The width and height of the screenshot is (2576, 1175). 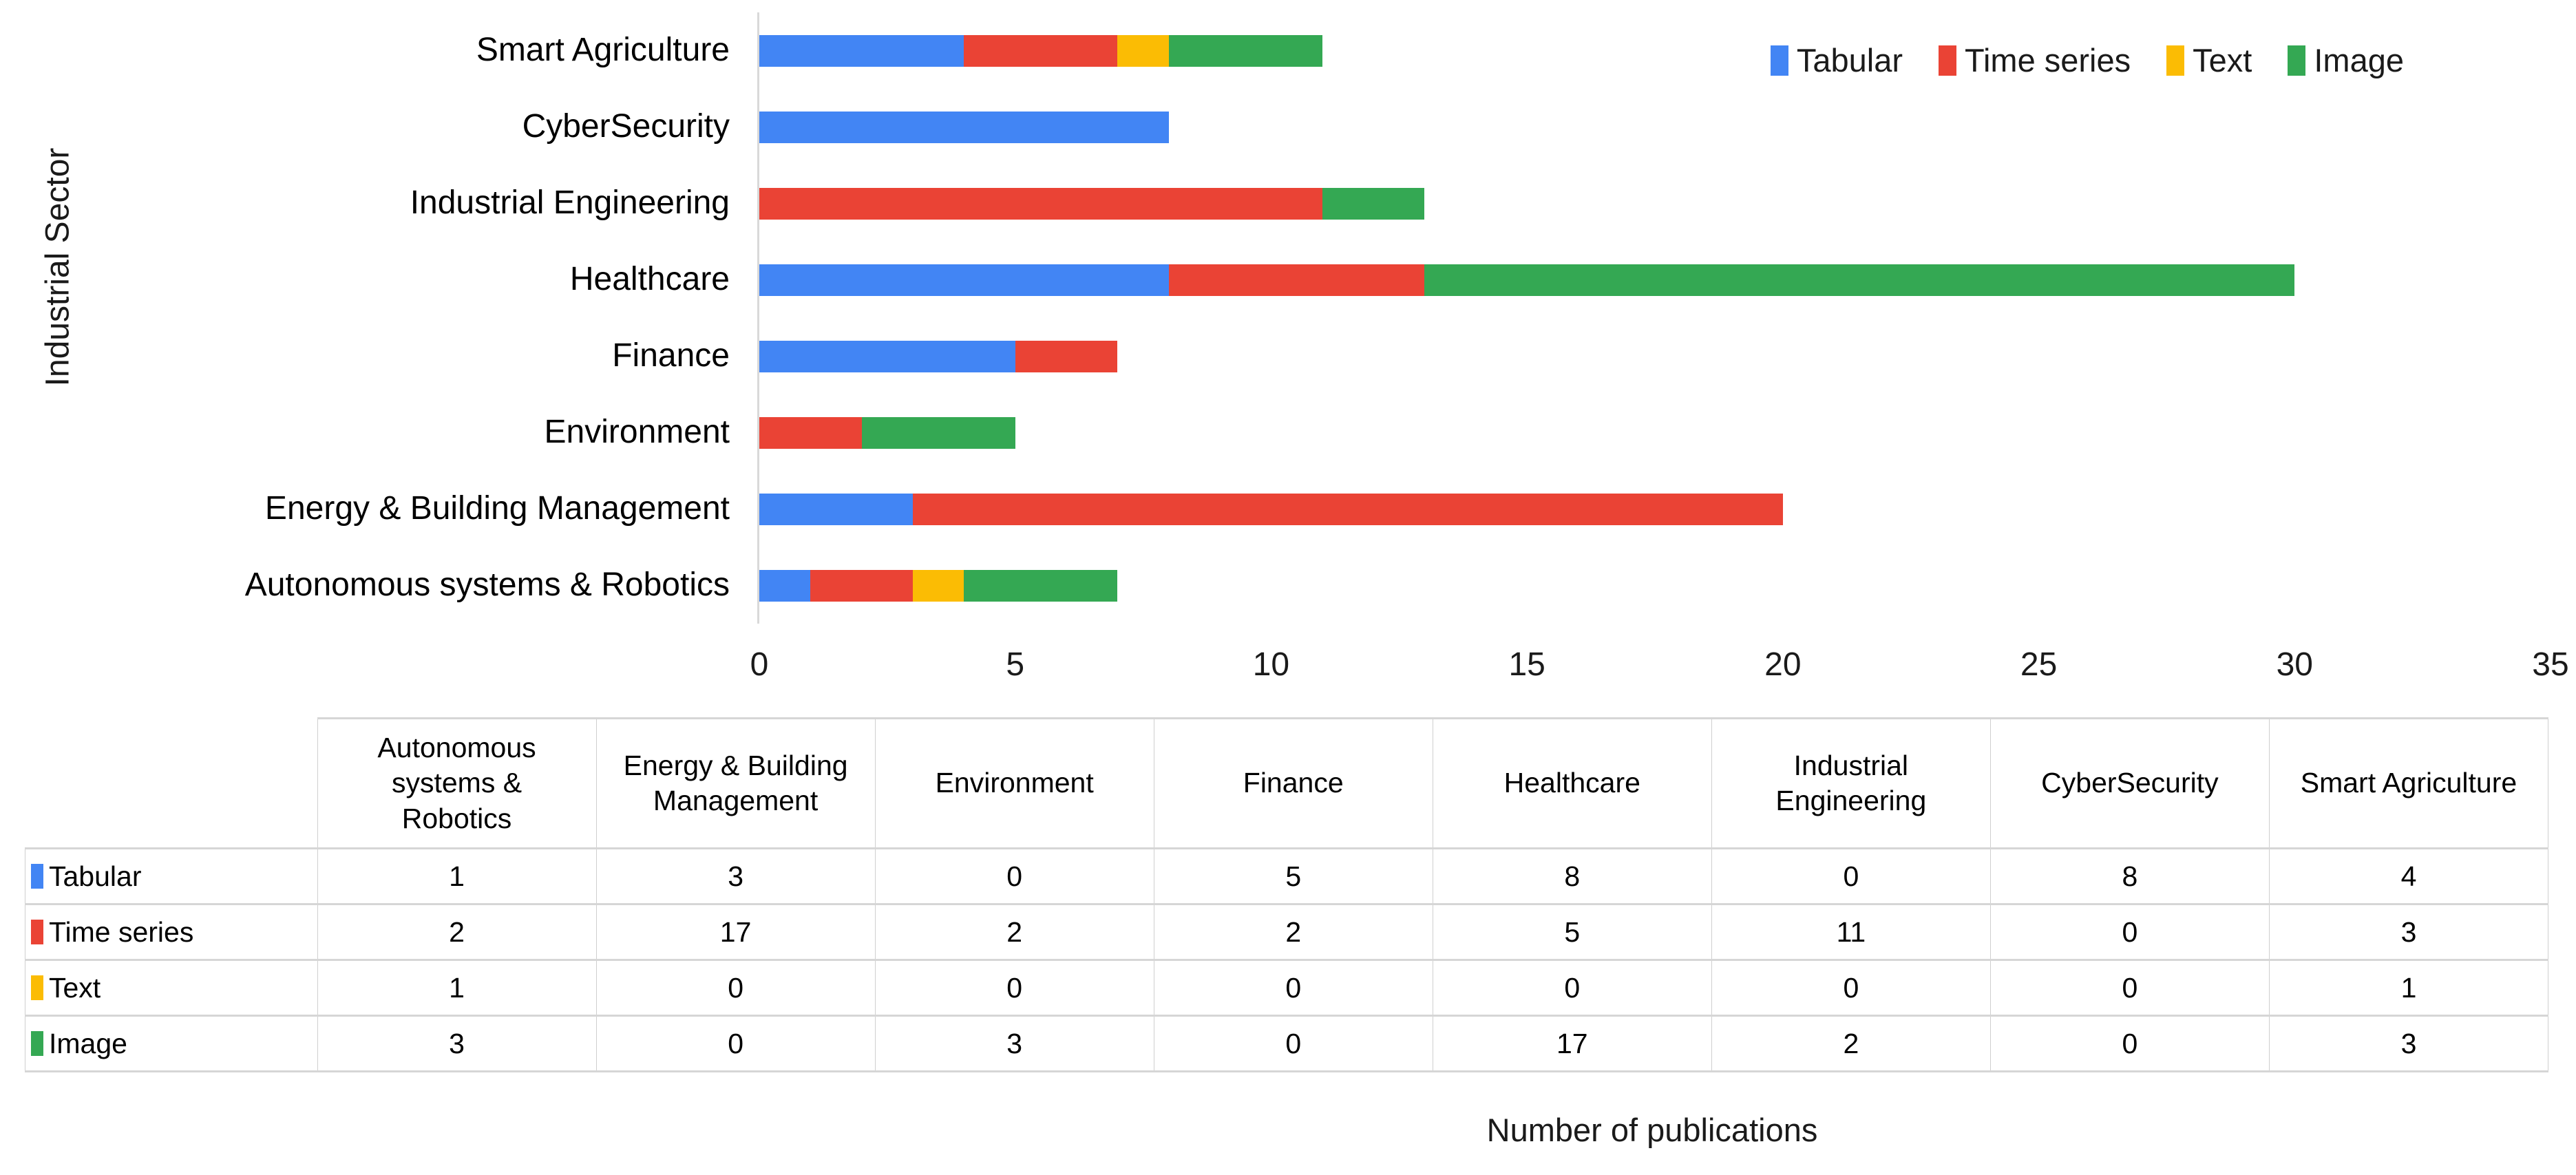 What do you see at coordinates (1572, 783) in the screenshot?
I see `table-col-header-healthcare: Healthcare` at bounding box center [1572, 783].